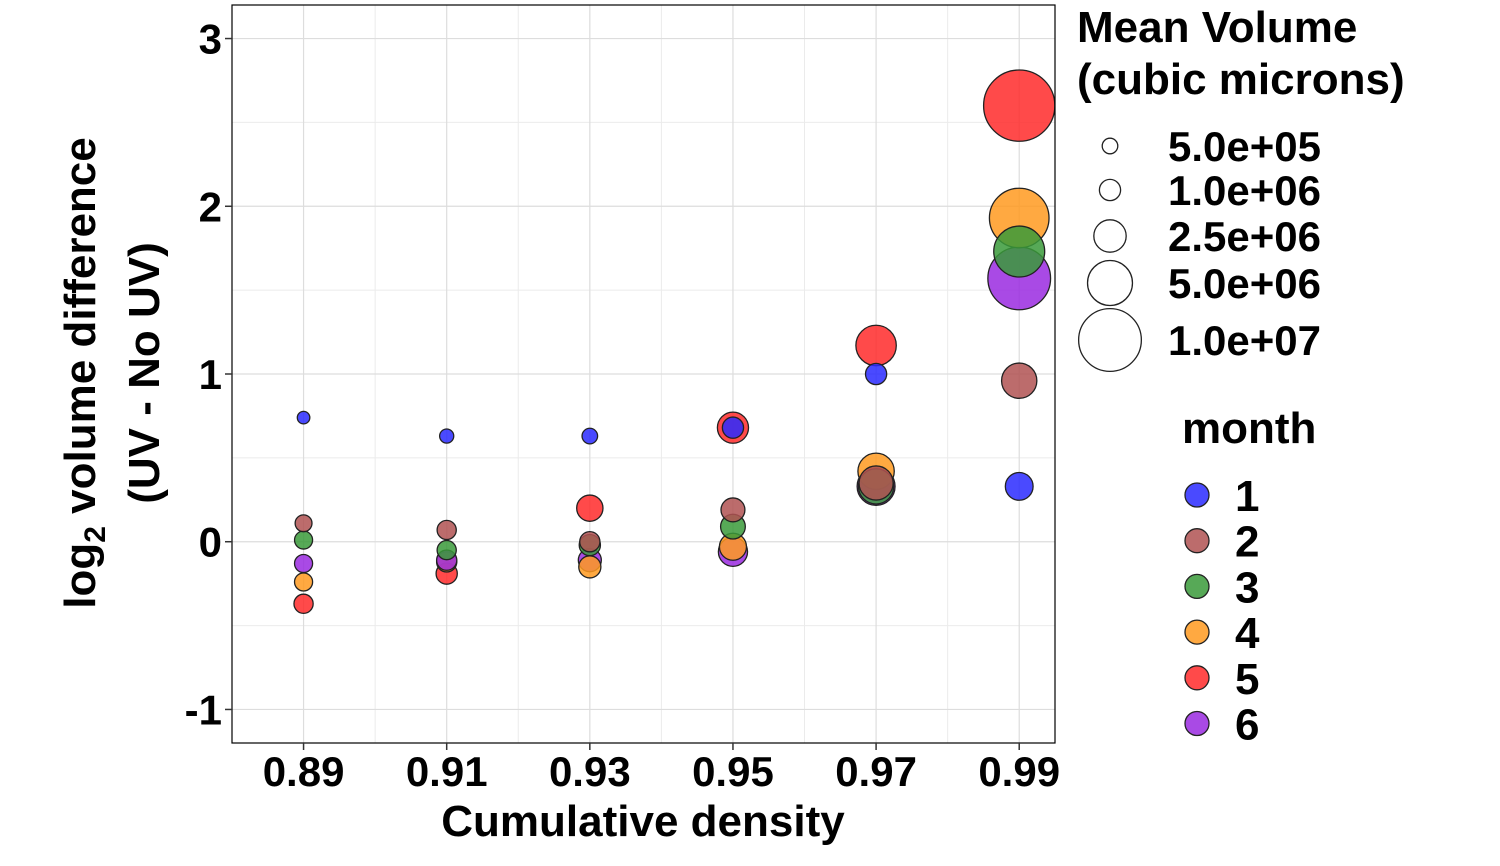 The height and width of the screenshot is (866, 1500). What do you see at coordinates (1241, 79) in the screenshot?
I see `size-legend-title-line2: (cubic microns)` at bounding box center [1241, 79].